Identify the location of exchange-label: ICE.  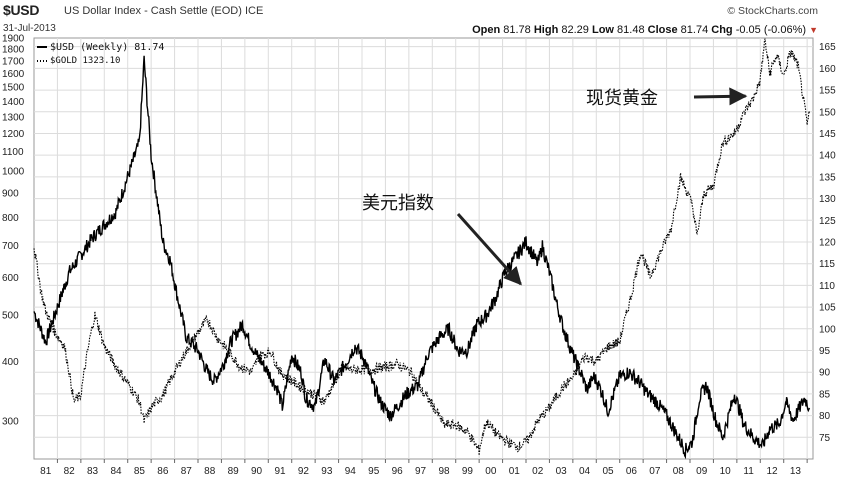
(254, 11).